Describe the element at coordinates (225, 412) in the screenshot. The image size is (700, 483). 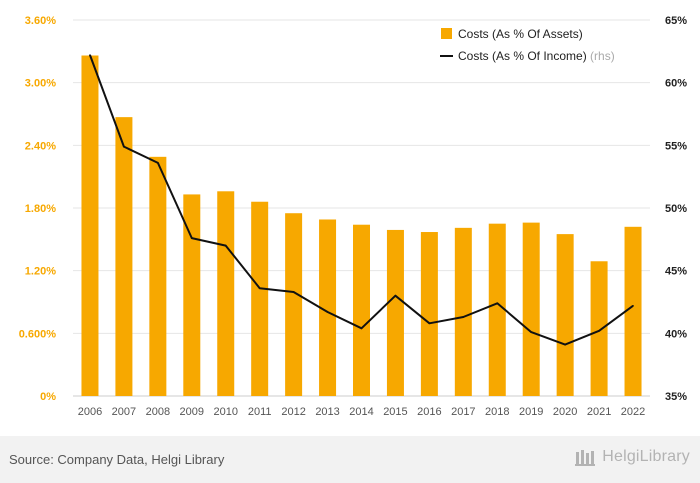
I see `x-tick-label: 2010` at that location.